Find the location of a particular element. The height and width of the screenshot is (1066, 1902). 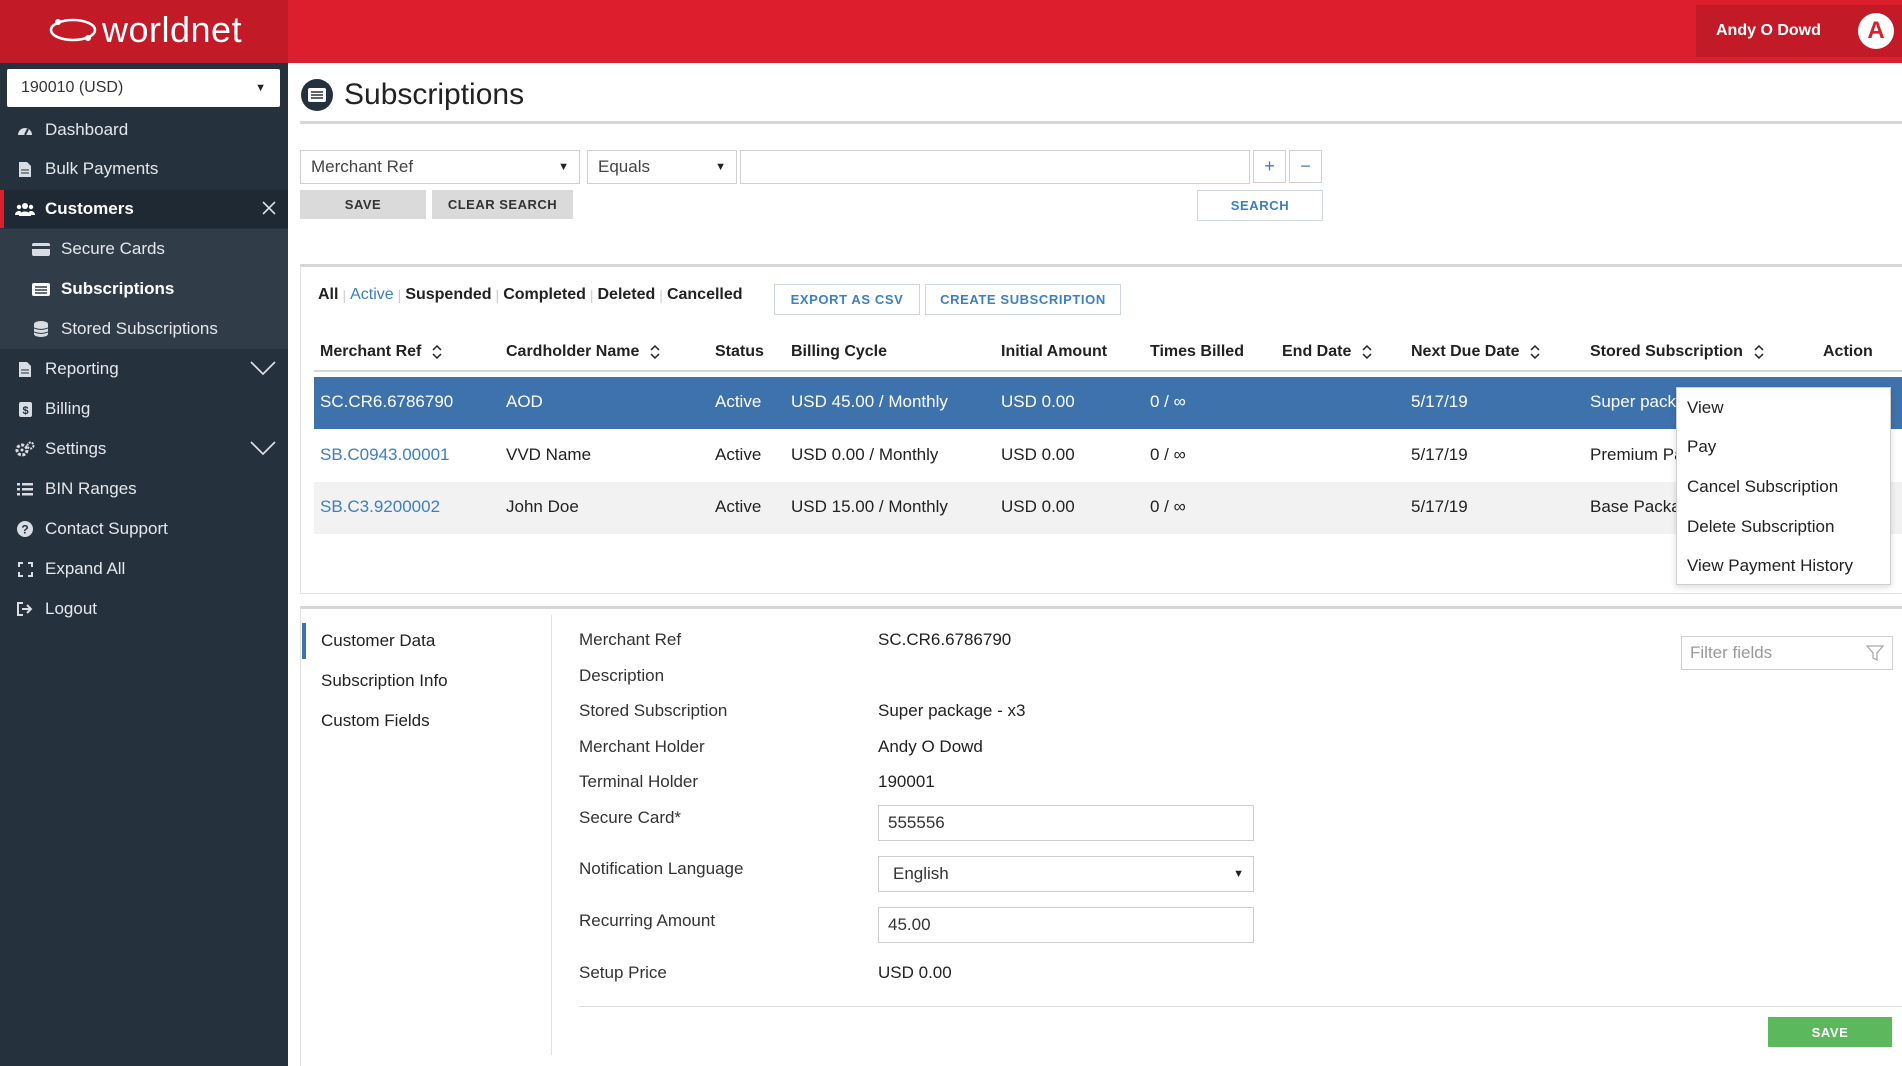

menu-item-view: View is located at coordinates (1705, 407).